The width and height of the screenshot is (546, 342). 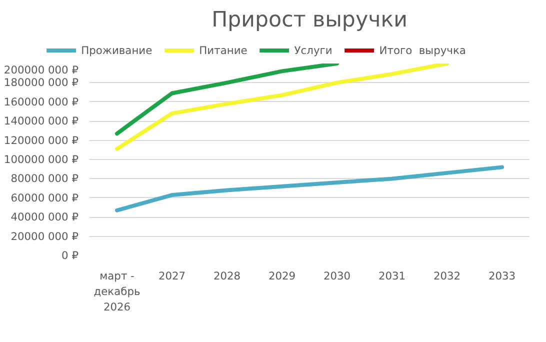 I want to click on y-tick-label: 0 ₽, so click(x=70, y=255).